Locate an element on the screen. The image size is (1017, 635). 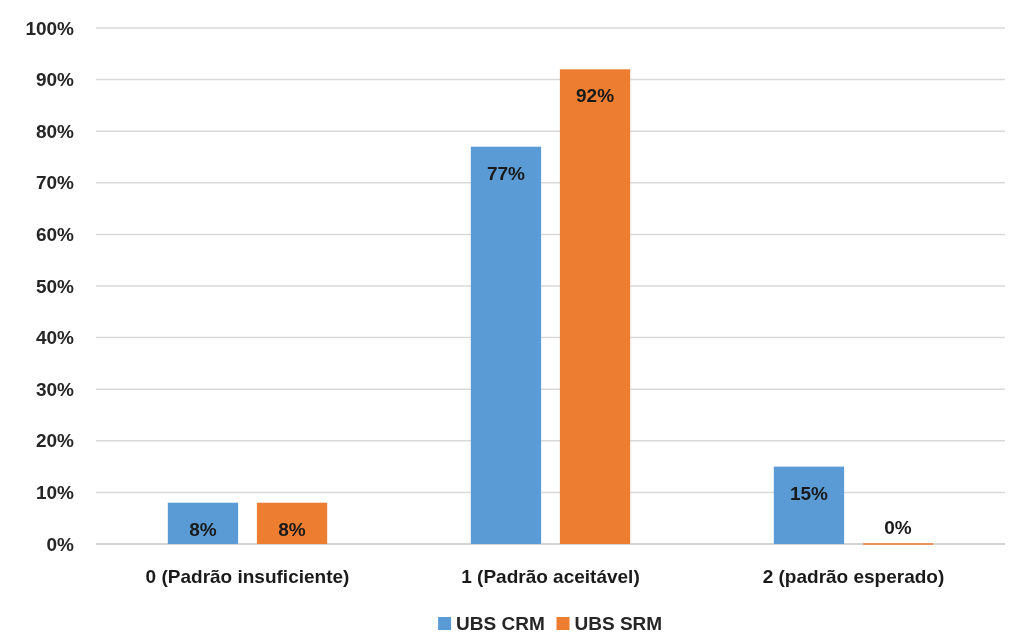
y-tick-label: 0% is located at coordinates (60, 544).